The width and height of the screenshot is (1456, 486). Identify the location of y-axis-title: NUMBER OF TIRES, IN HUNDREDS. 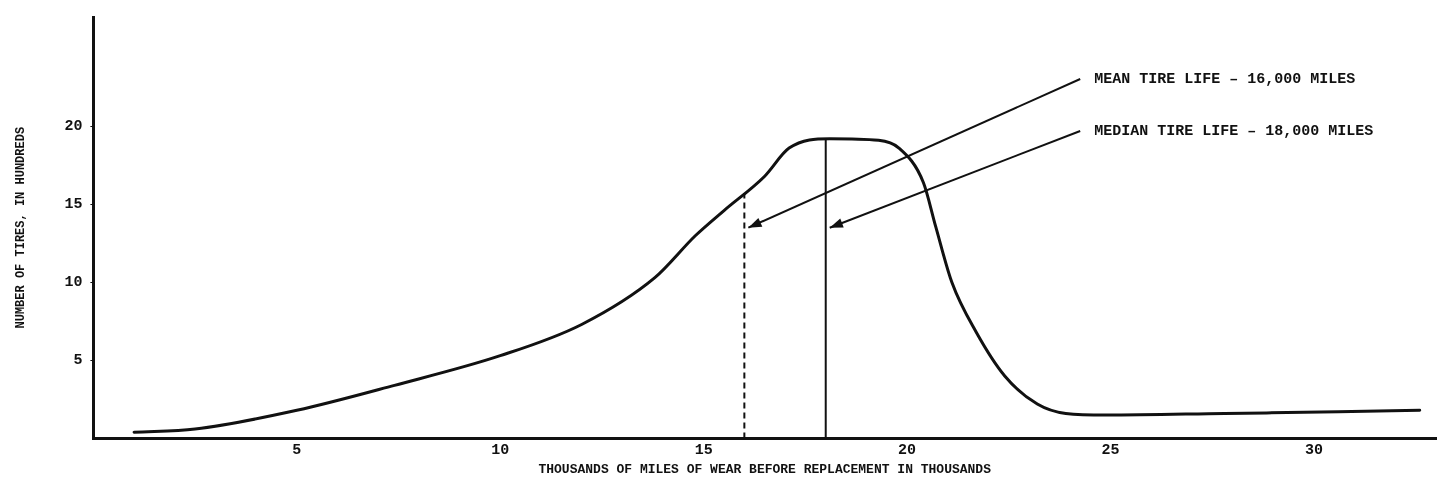
(21, 227).